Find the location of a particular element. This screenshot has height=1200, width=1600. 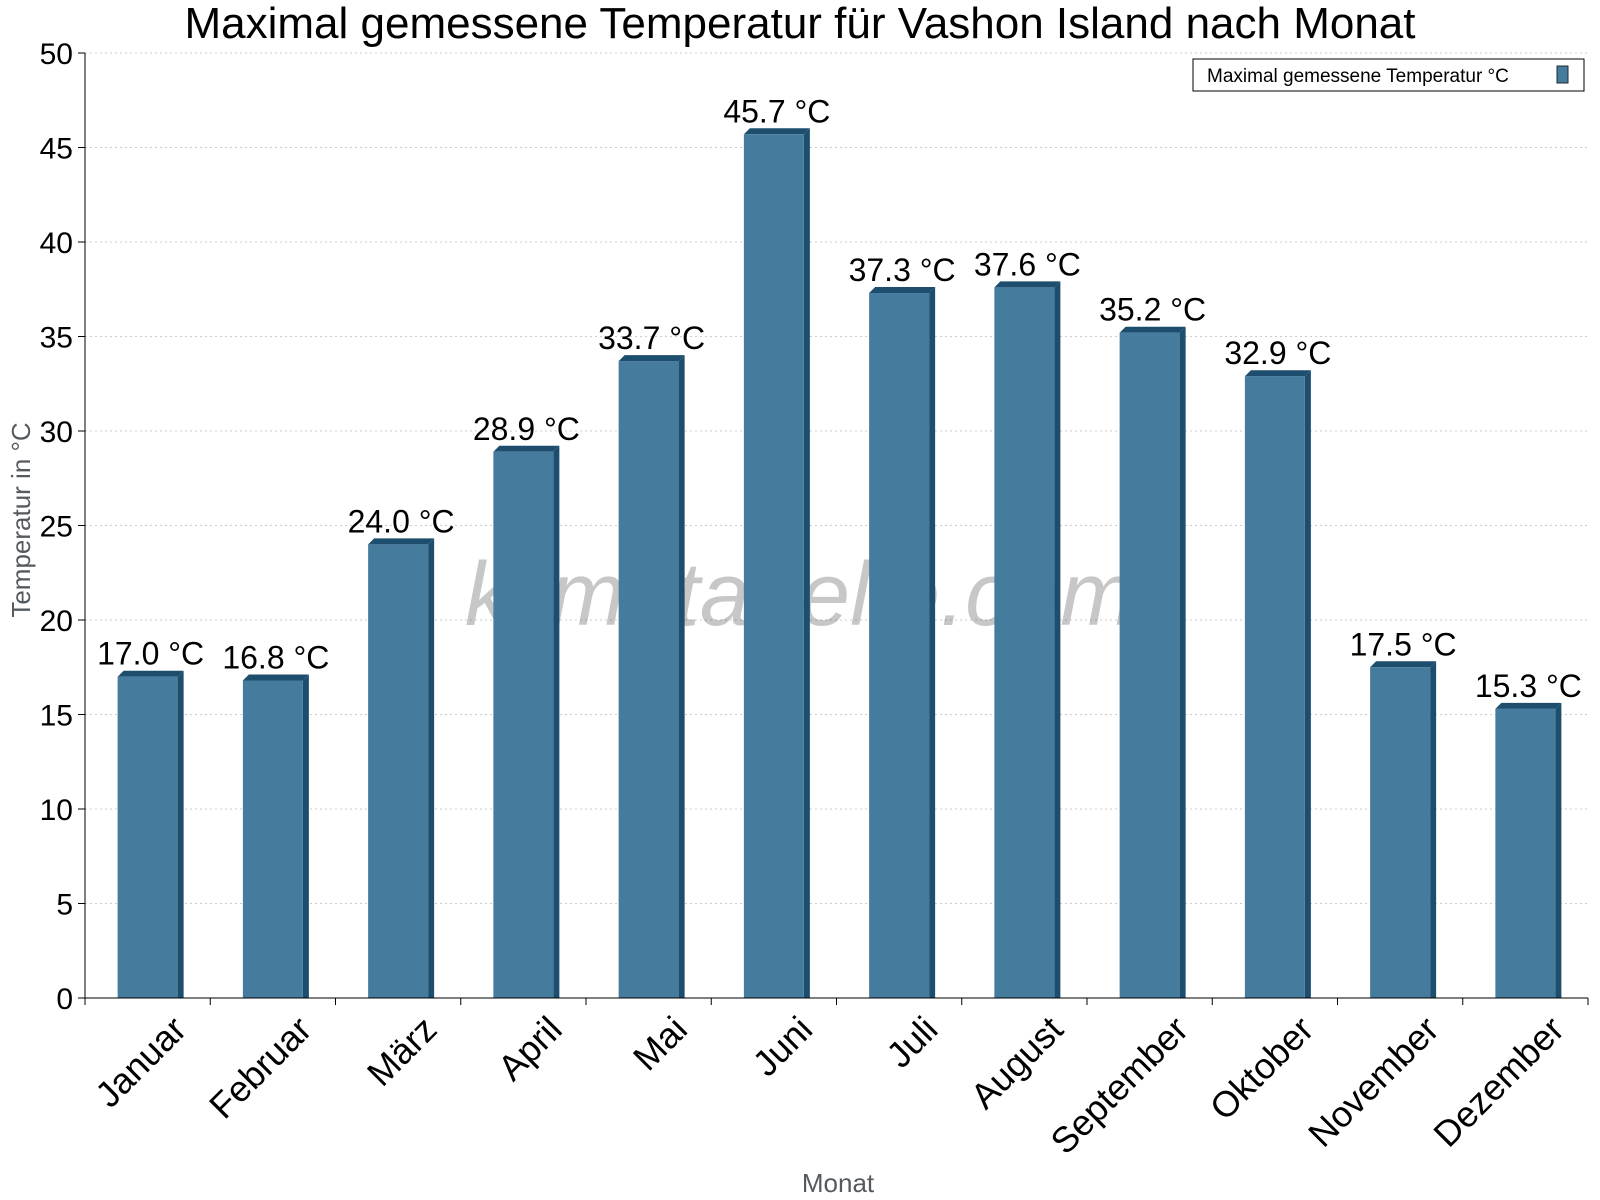

bar-November is located at coordinates (1403, 829).